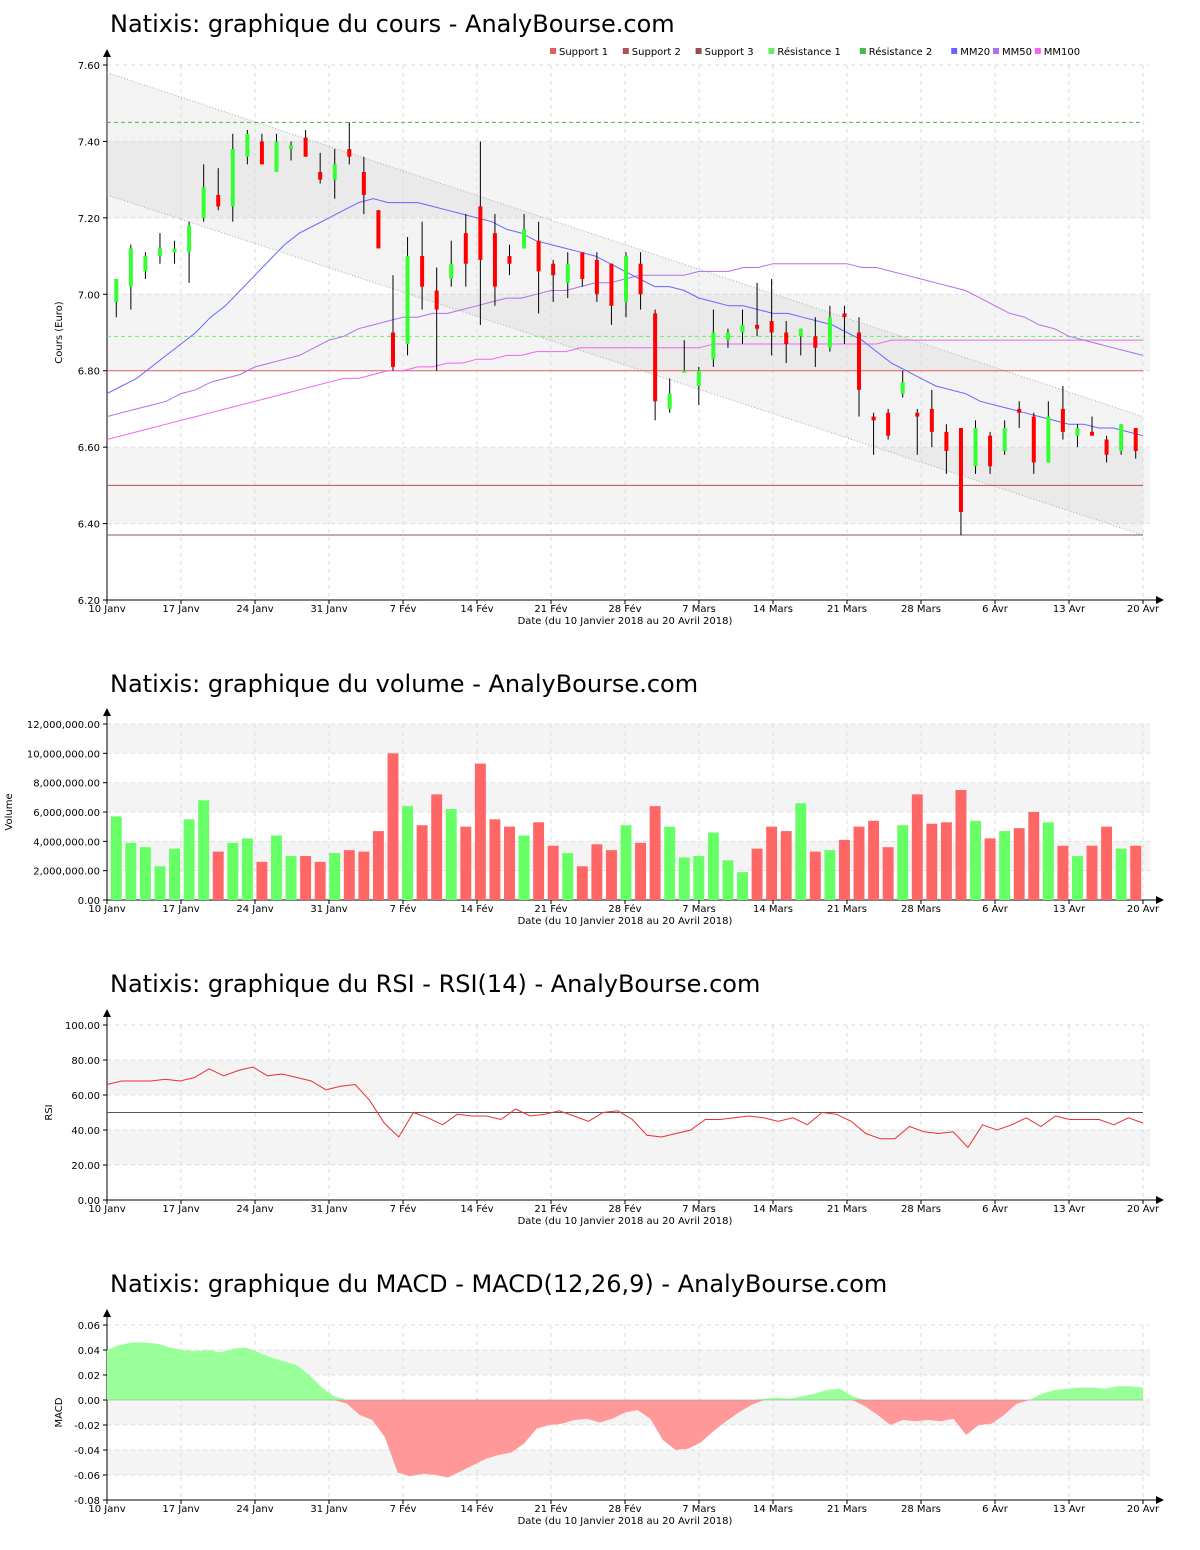 This screenshot has width=1200, height=1550. What do you see at coordinates (87, 1451) in the screenshot?
I see `y-tick-label: -0.04` at bounding box center [87, 1451].